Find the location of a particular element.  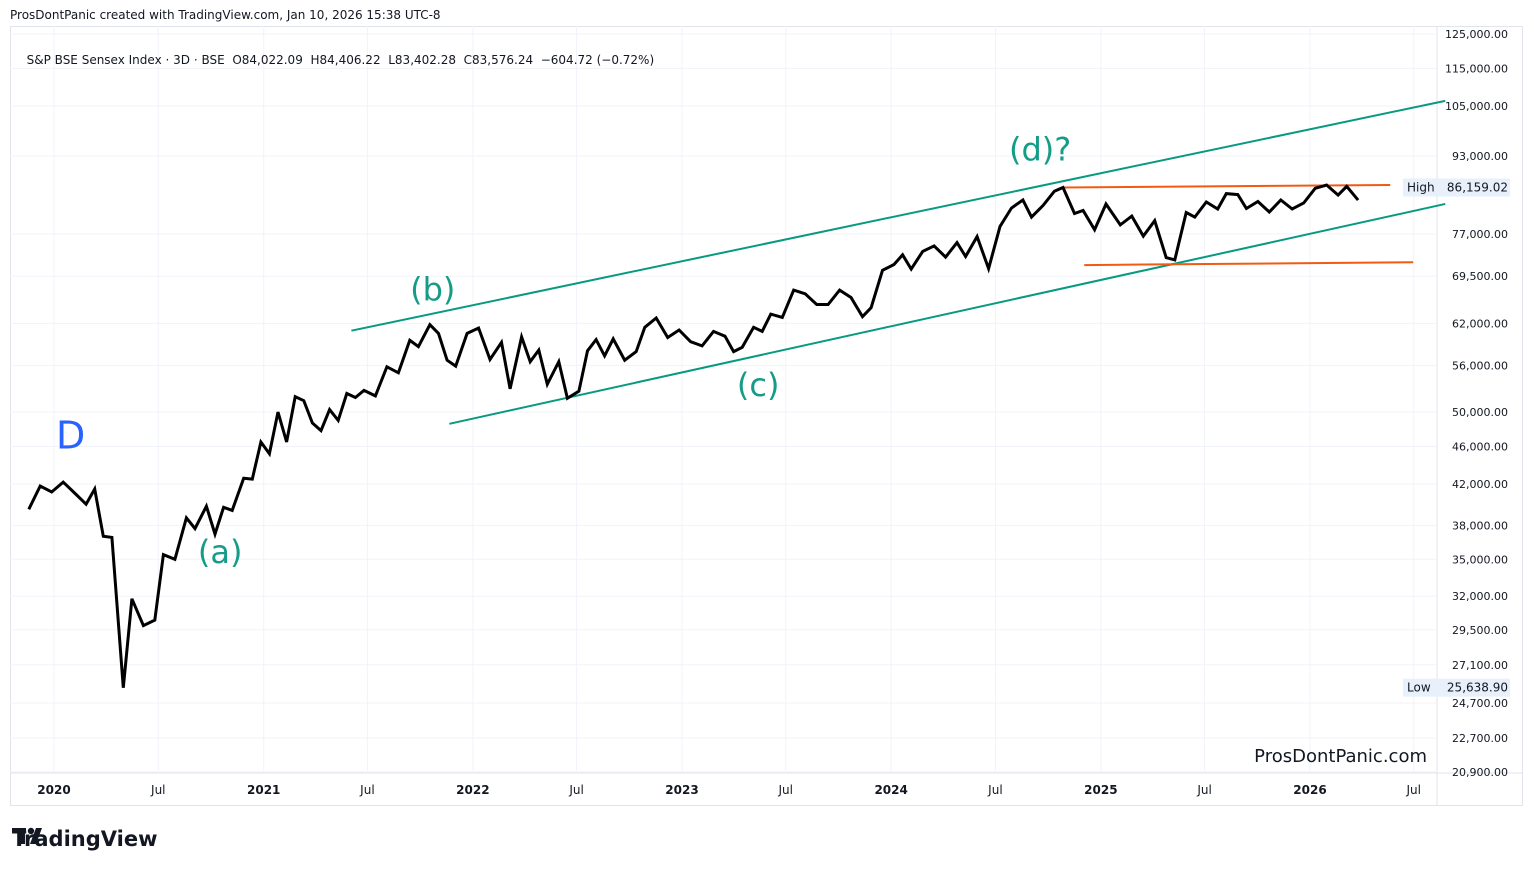

time-tick-label: 2021 is located at coordinates (263, 790).